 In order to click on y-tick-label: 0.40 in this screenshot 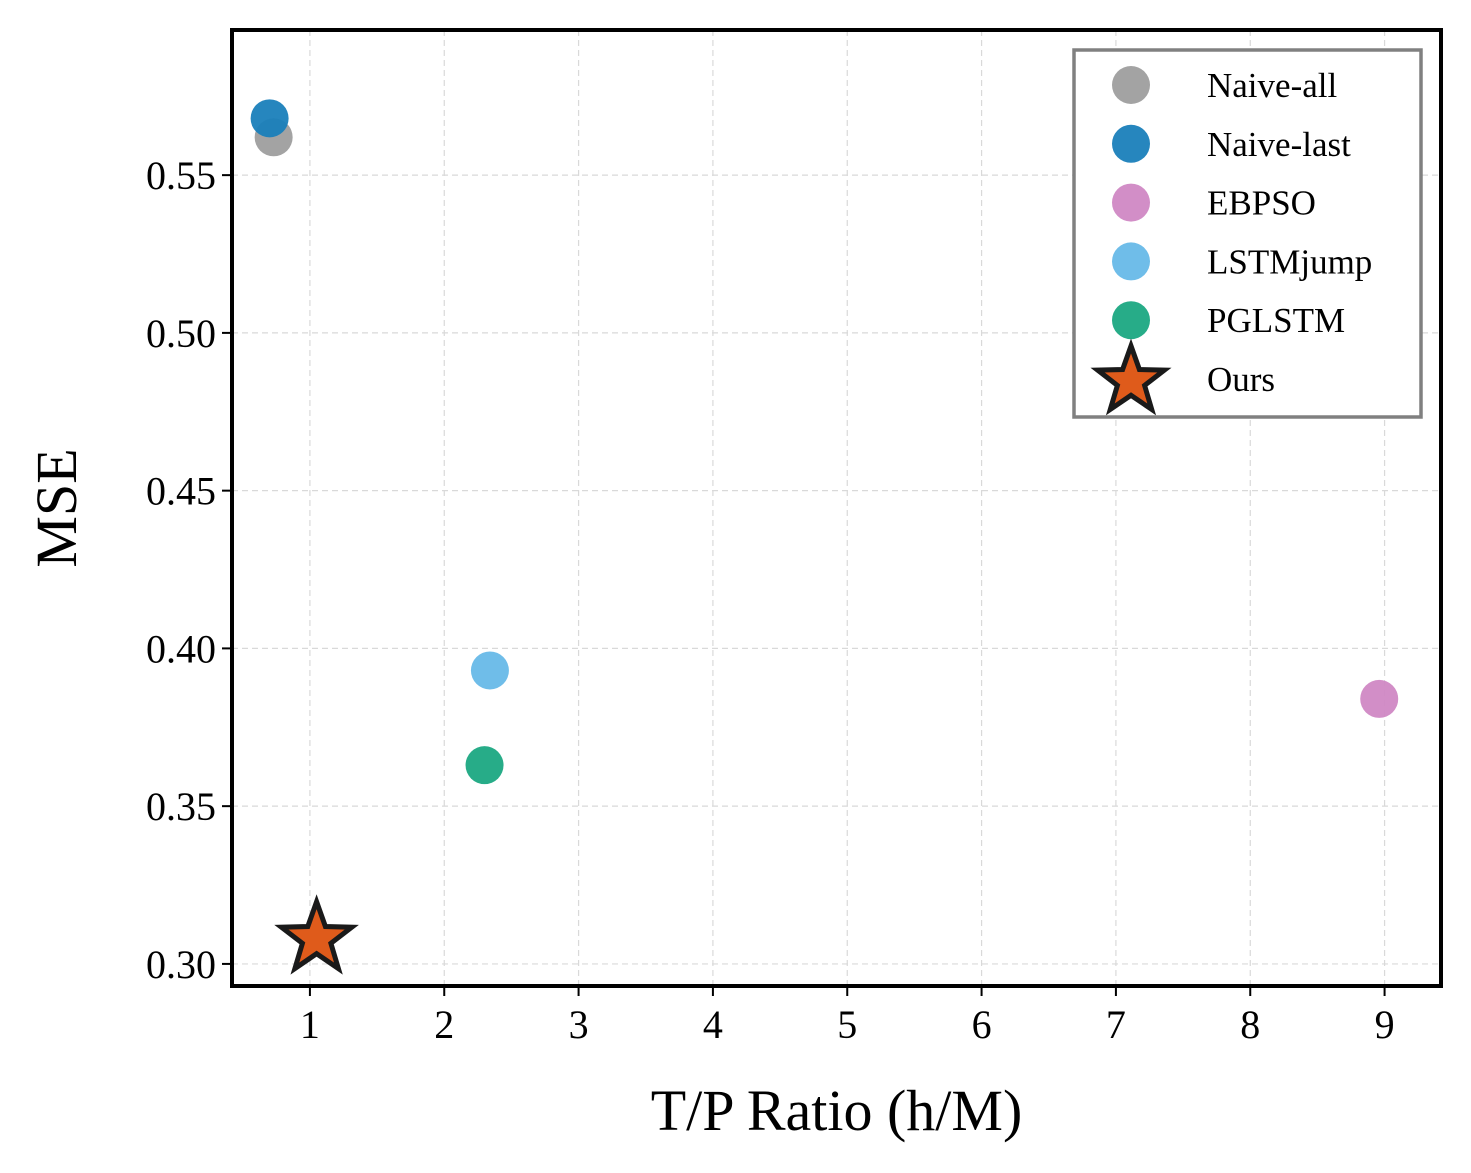, I will do `click(181, 648)`.